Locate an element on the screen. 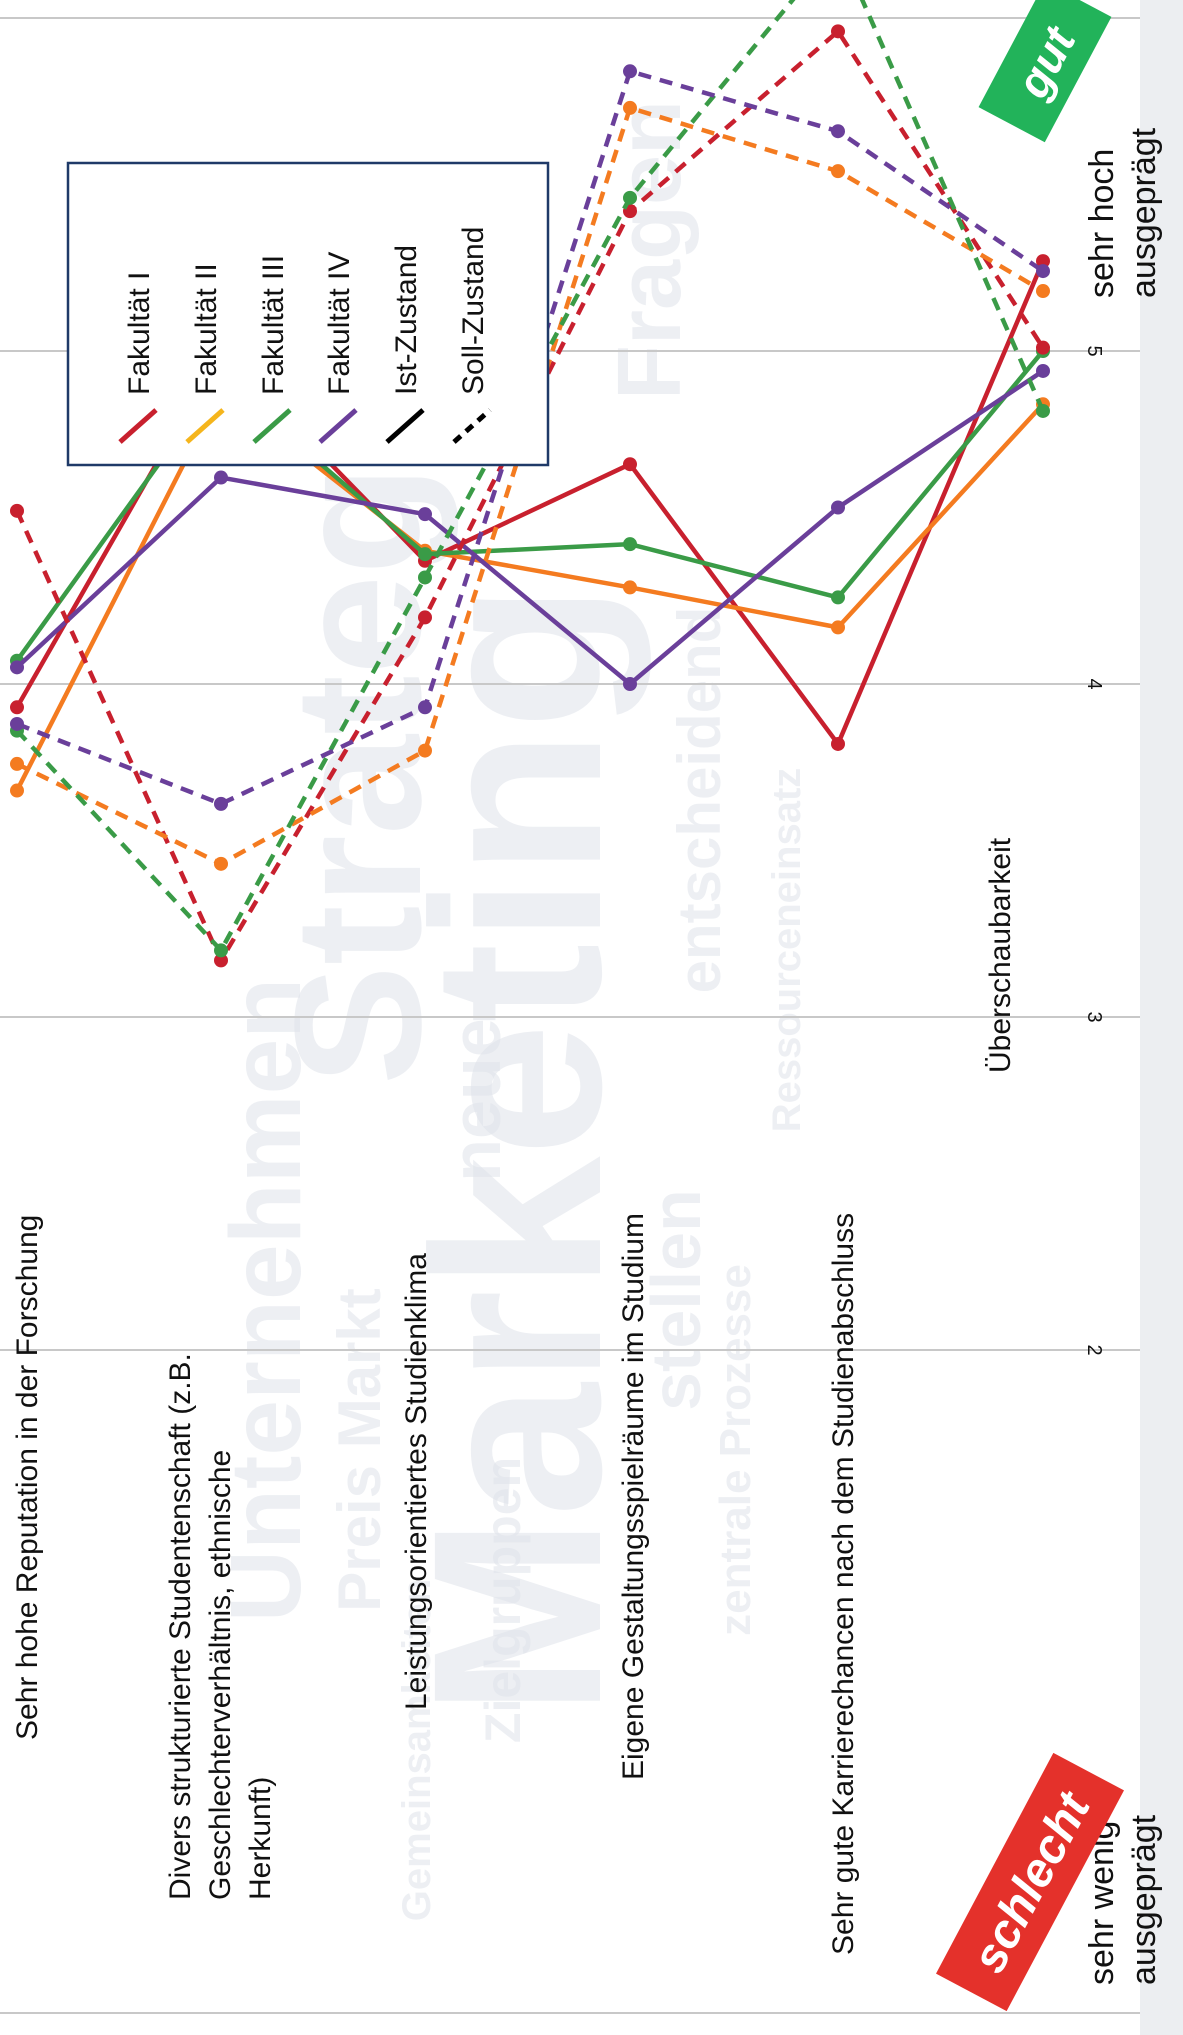 The width and height of the screenshot is (1183, 2035). legend-label: Fakultät I is located at coordinates (139, 333).